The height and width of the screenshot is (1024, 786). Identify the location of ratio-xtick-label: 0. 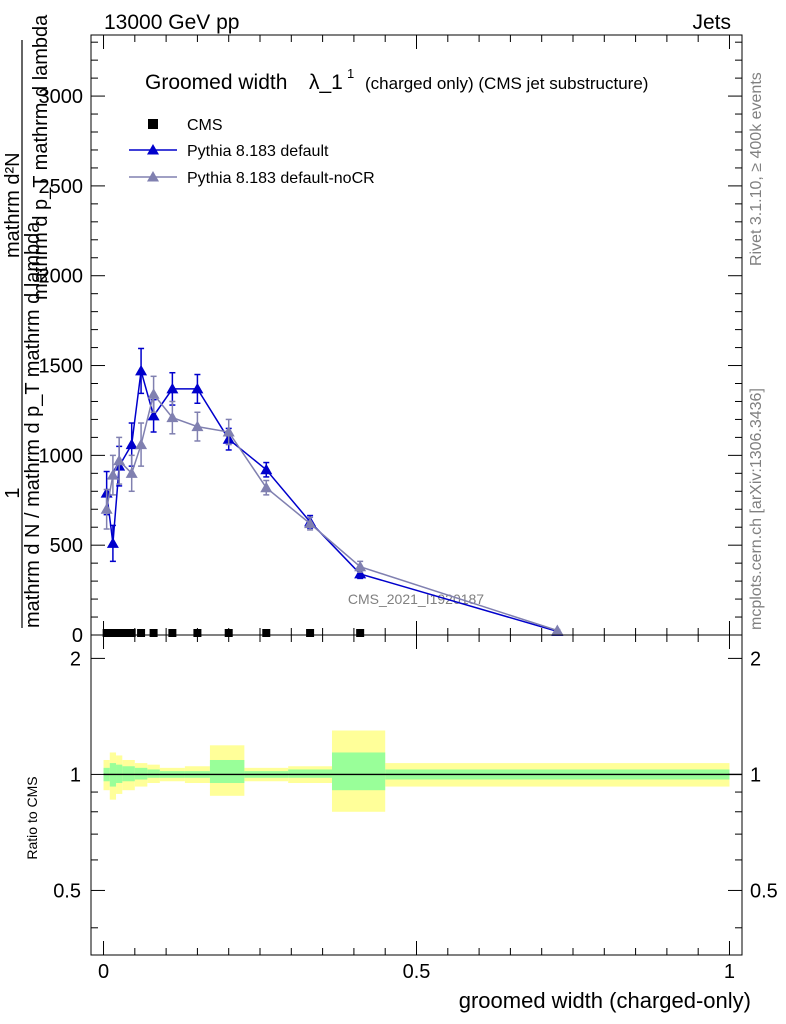
(103, 972).